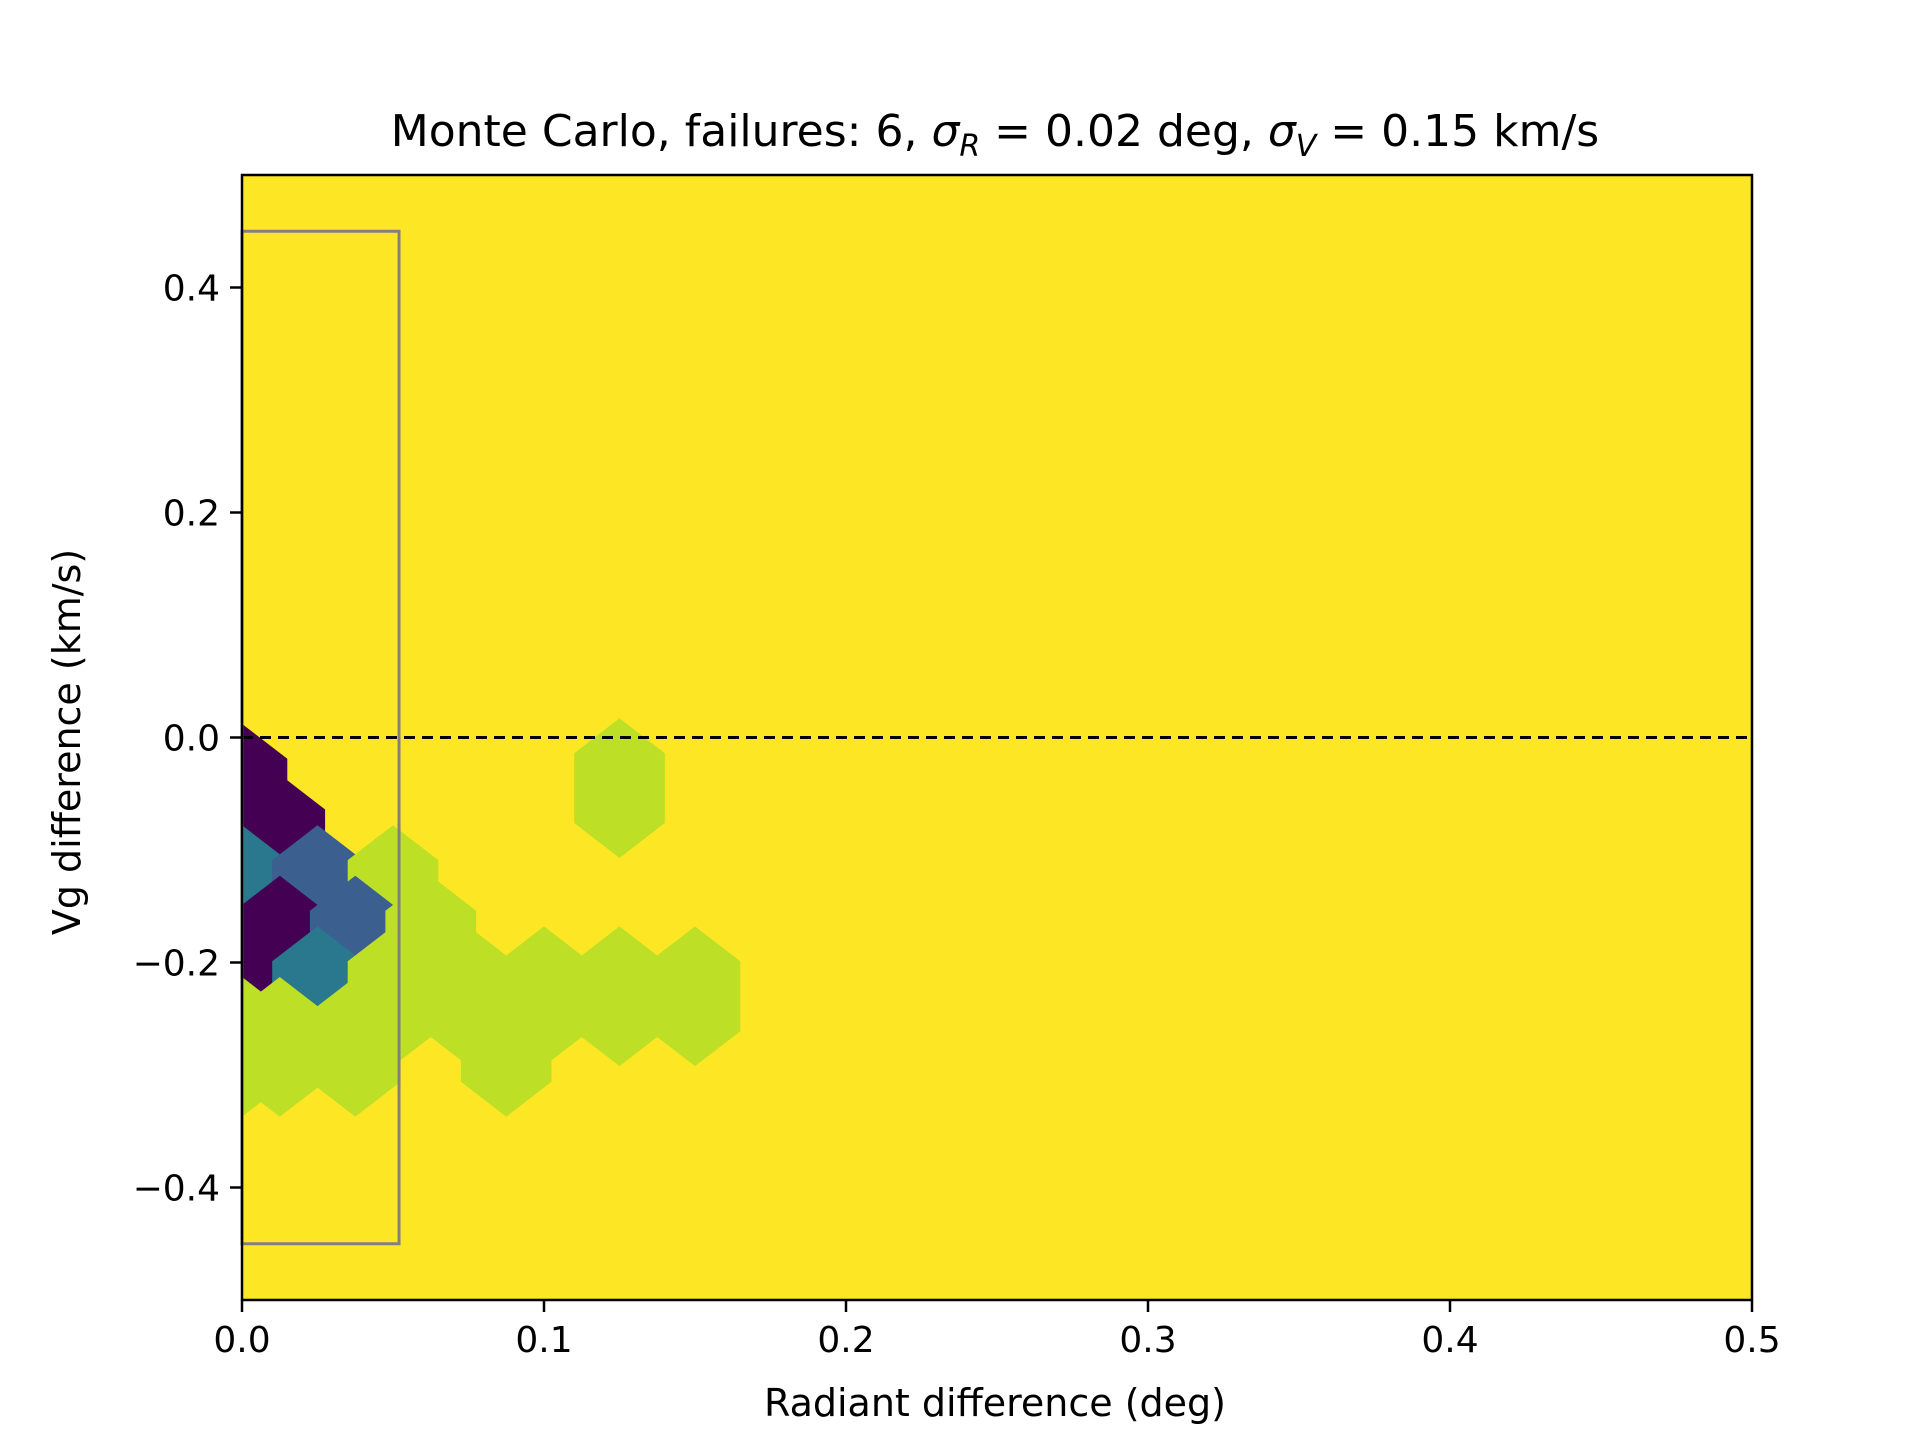  Describe the element at coordinates (176, 964) in the screenshot. I see `y-tick-label: −0.2` at that location.